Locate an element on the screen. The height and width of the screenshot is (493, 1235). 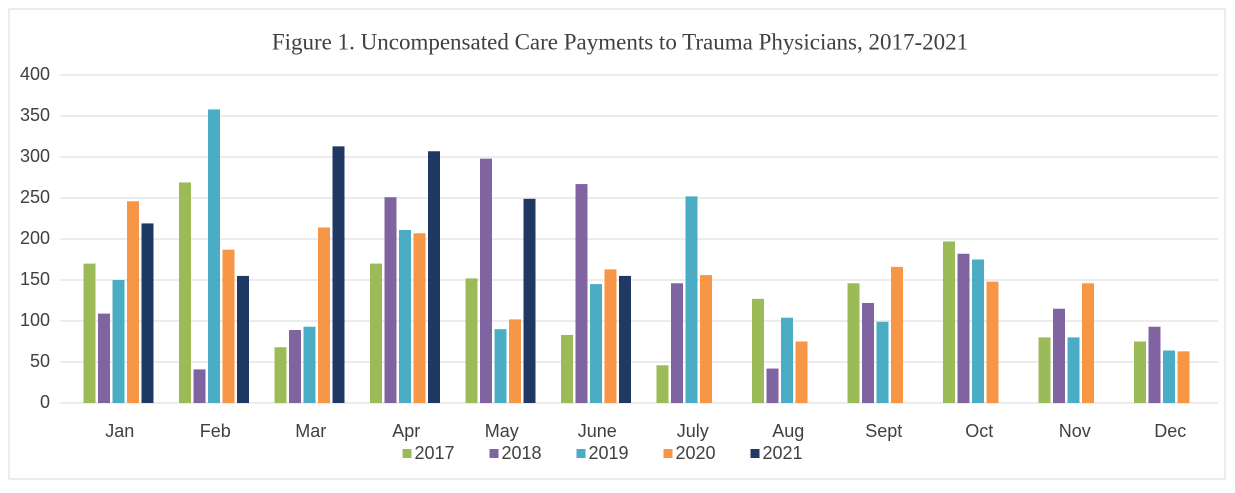
y-tick-label: 150 is located at coordinates (35, 279).